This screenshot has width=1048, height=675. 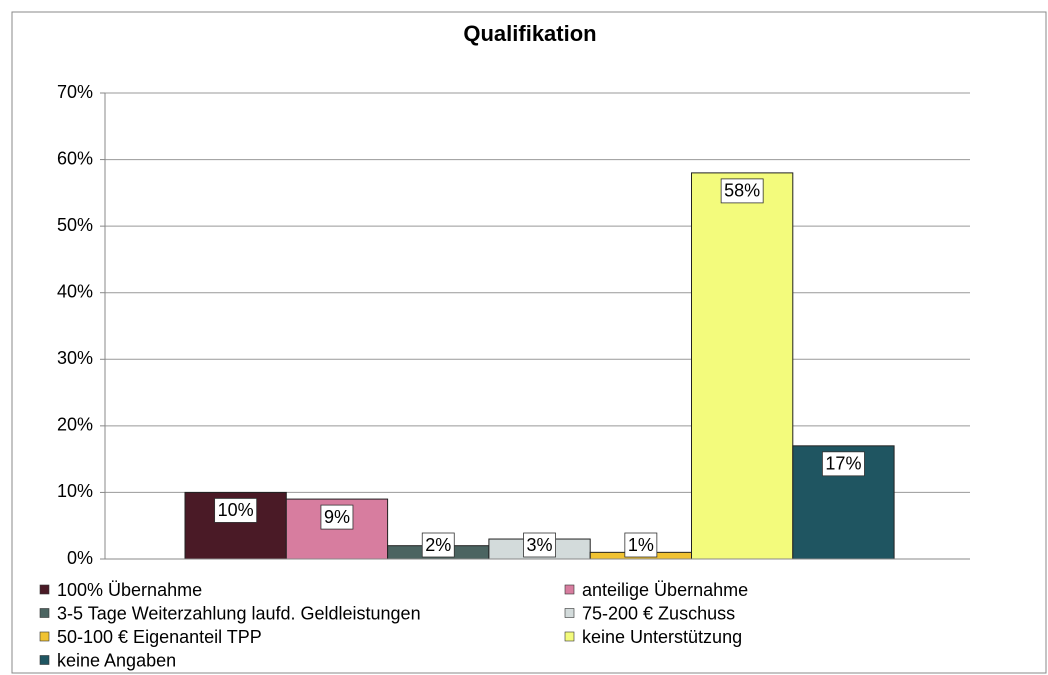 I want to click on chart-title: Qualifikation, so click(x=529, y=33).